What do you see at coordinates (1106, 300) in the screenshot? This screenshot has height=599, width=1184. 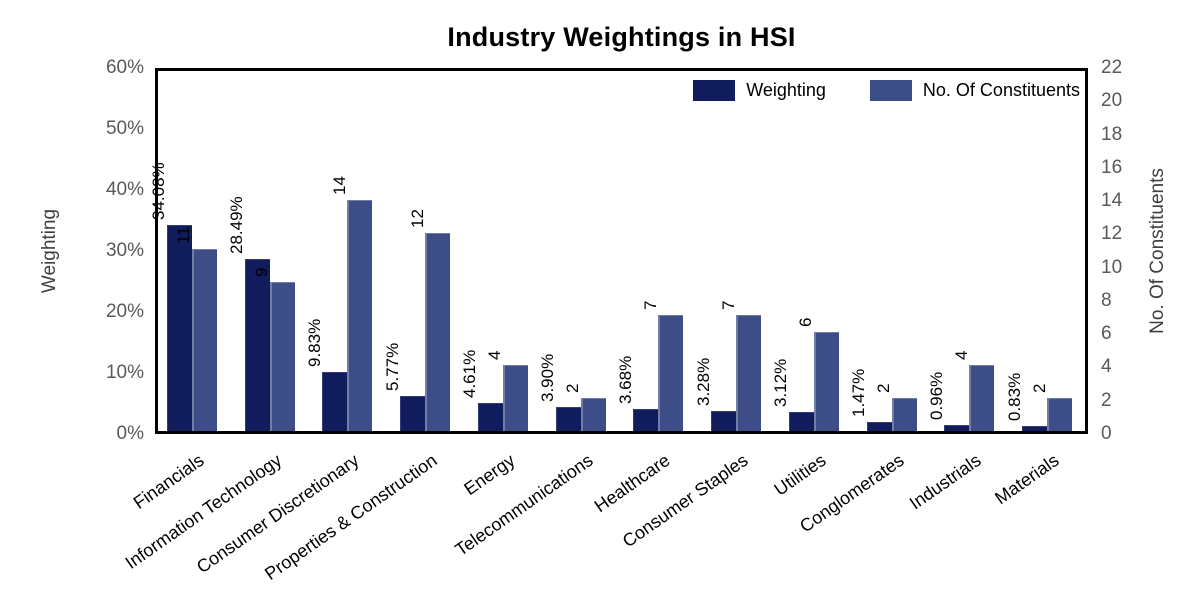 I see `right-axis-tick: 8` at bounding box center [1106, 300].